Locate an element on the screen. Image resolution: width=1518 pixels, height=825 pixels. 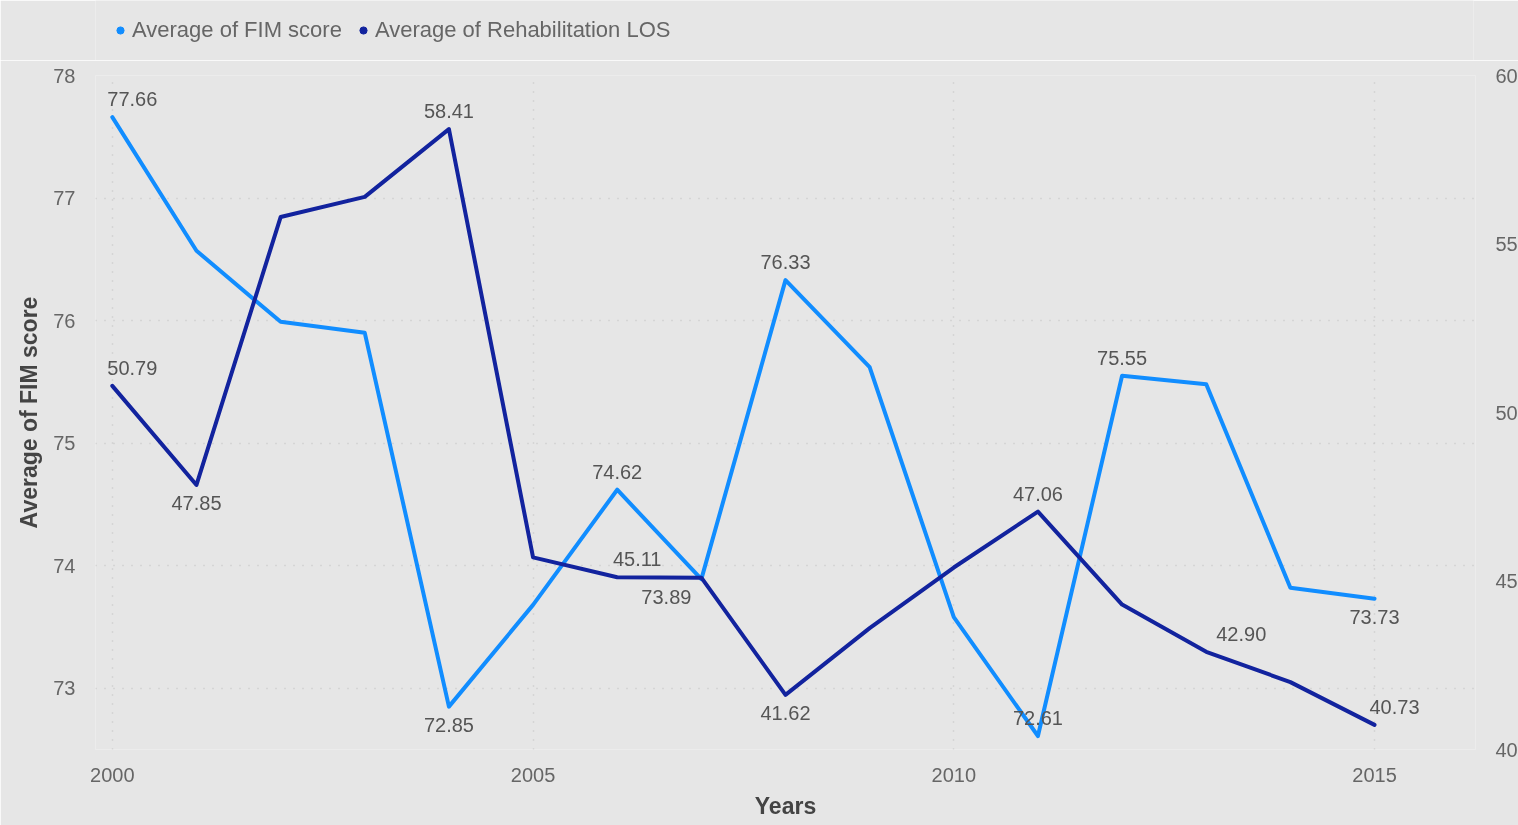
data-label: 45.11 is located at coordinates (637, 559).